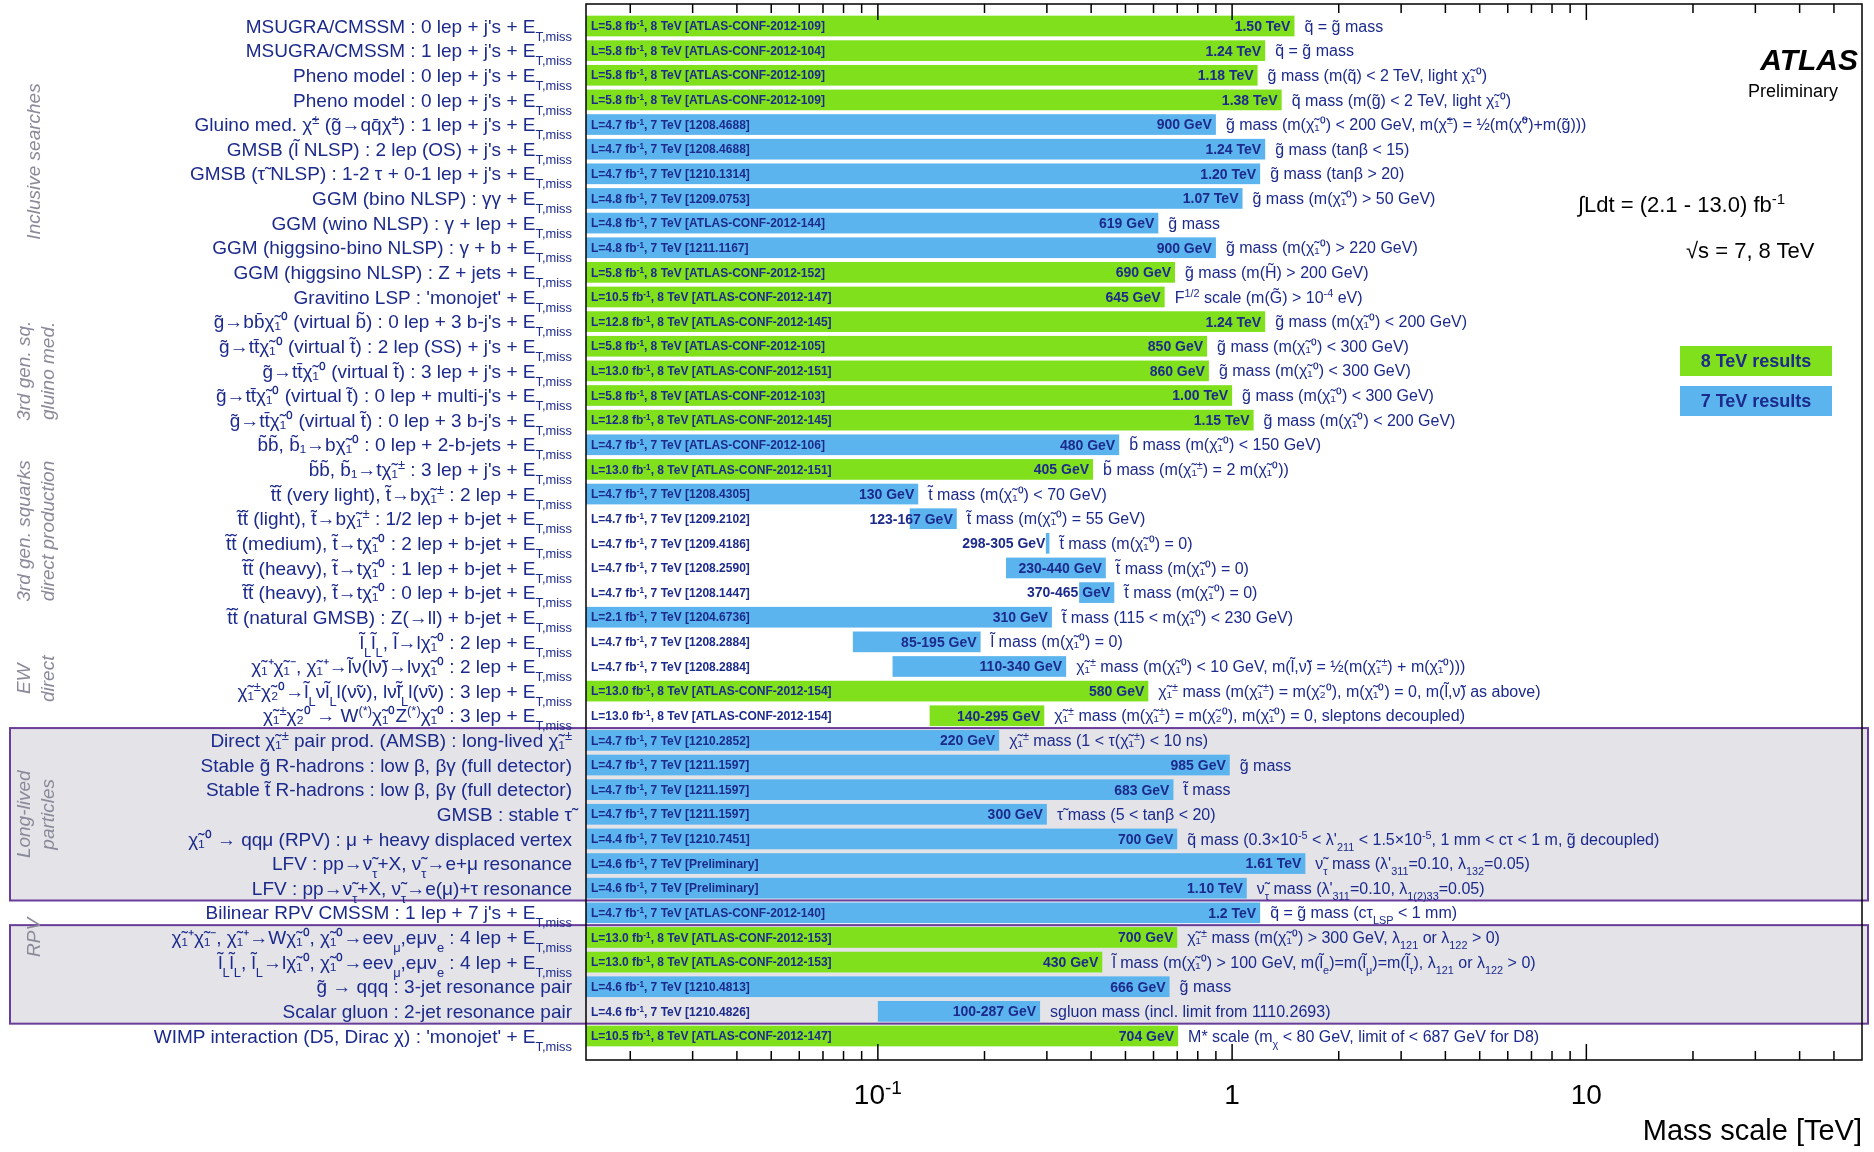 Image resolution: width=1874 pixels, height=1152 pixels. I want to click on annotation: √s = 7, 8 TeV, so click(1750, 250).